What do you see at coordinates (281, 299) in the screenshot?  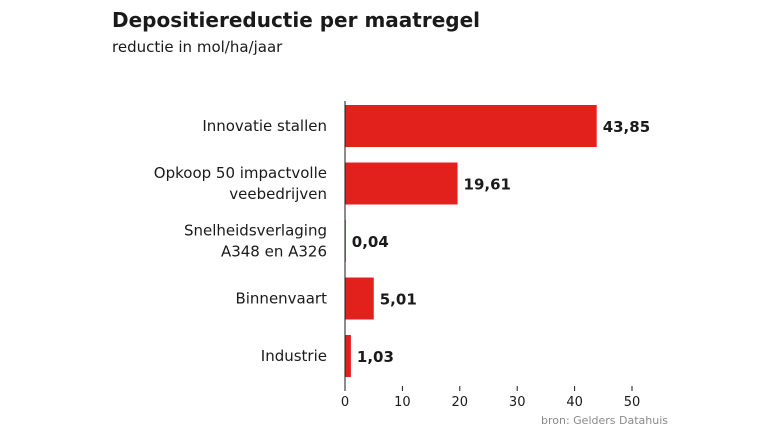 I see `category-label: Binnenvaart` at bounding box center [281, 299].